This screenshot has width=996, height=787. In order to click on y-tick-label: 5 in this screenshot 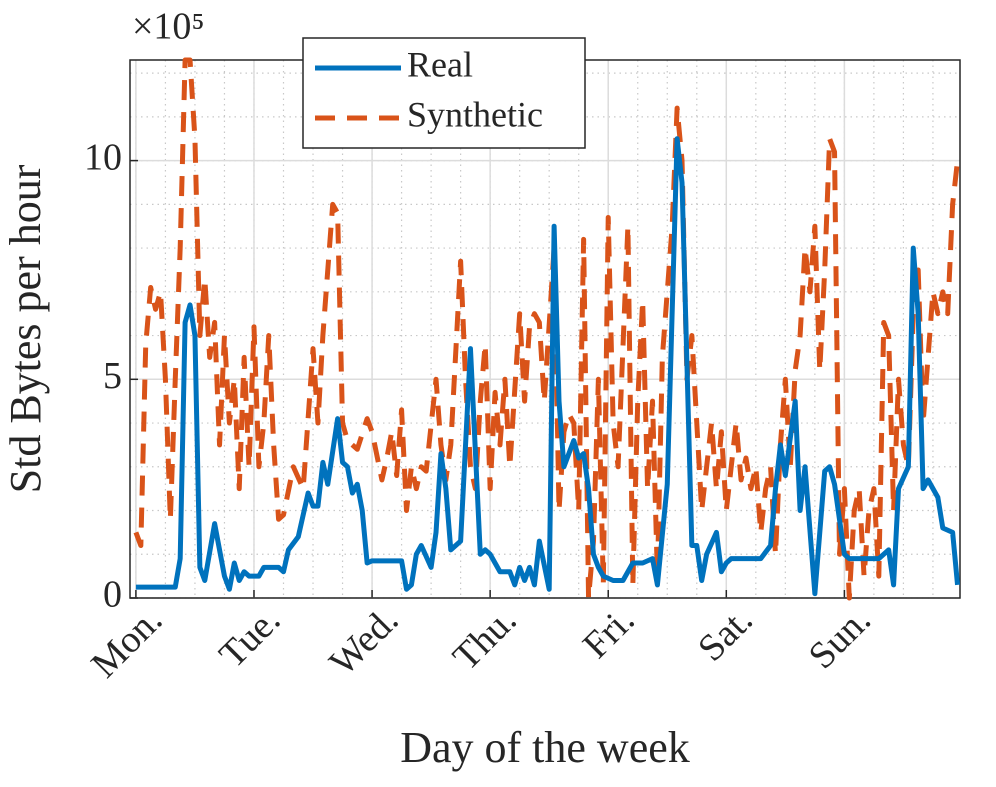, I will do `click(112, 376)`.